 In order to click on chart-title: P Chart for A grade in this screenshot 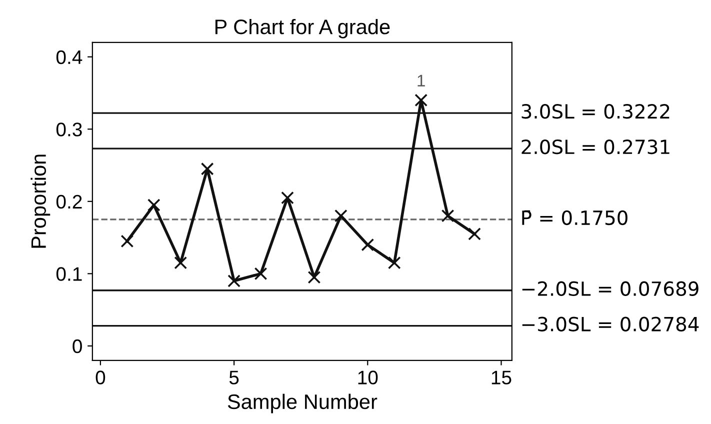, I will do `click(302, 28)`.